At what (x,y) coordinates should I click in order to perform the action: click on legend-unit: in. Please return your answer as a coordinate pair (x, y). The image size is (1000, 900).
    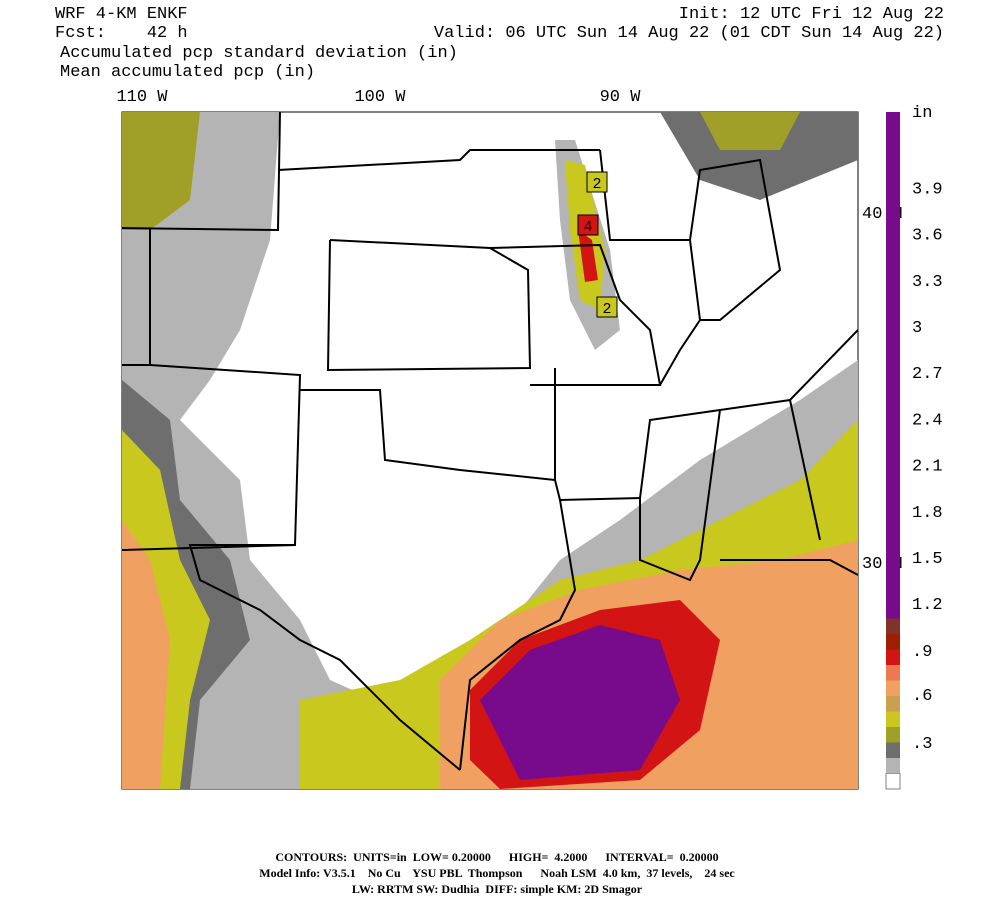
    Looking at the image, I should click on (922, 113).